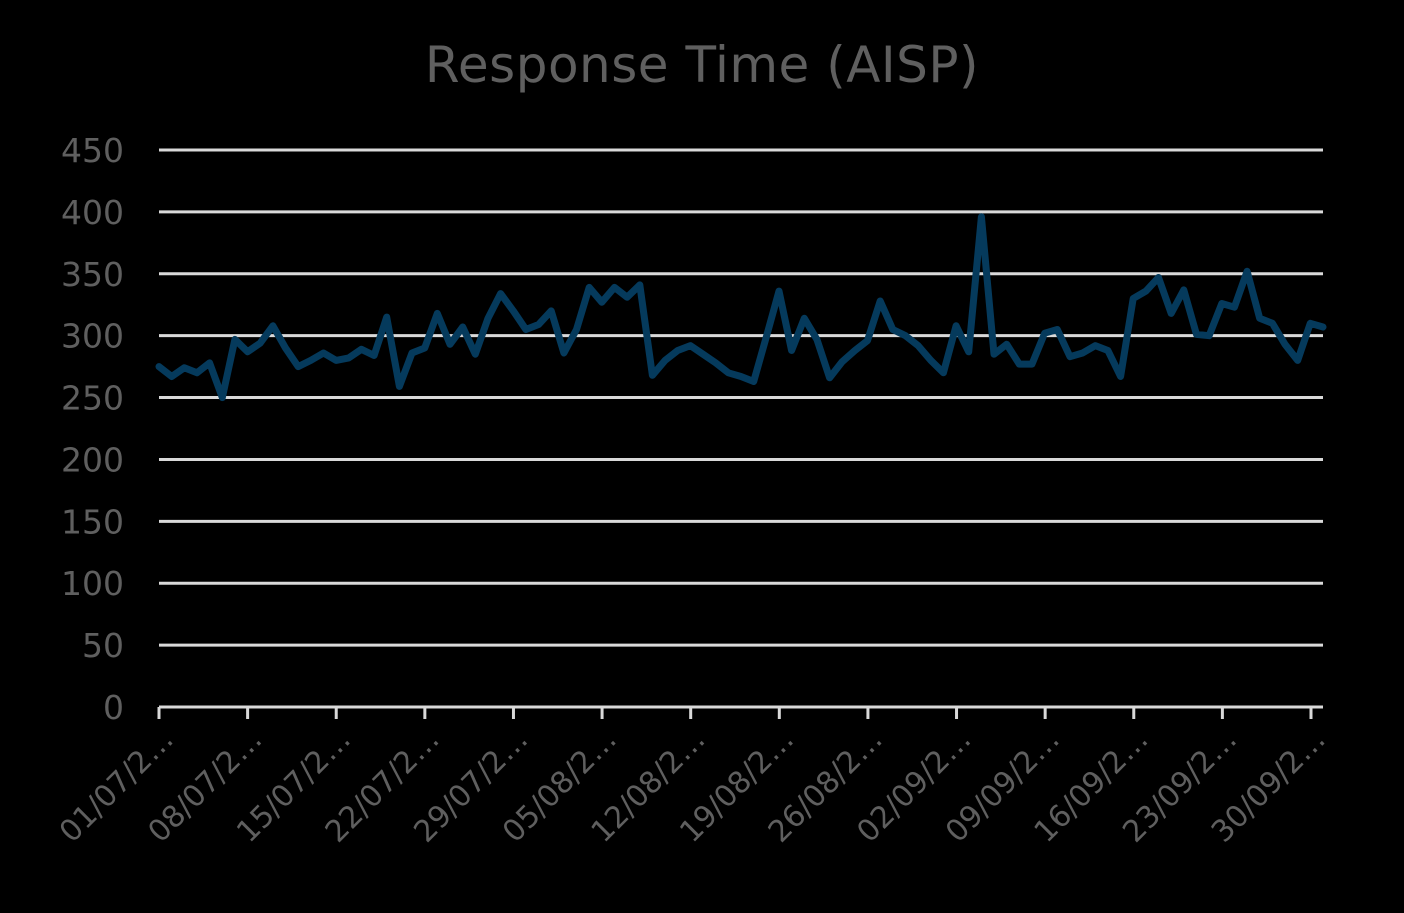 The image size is (1404, 913). I want to click on chart-title: Response Time (AISP), so click(702, 65).